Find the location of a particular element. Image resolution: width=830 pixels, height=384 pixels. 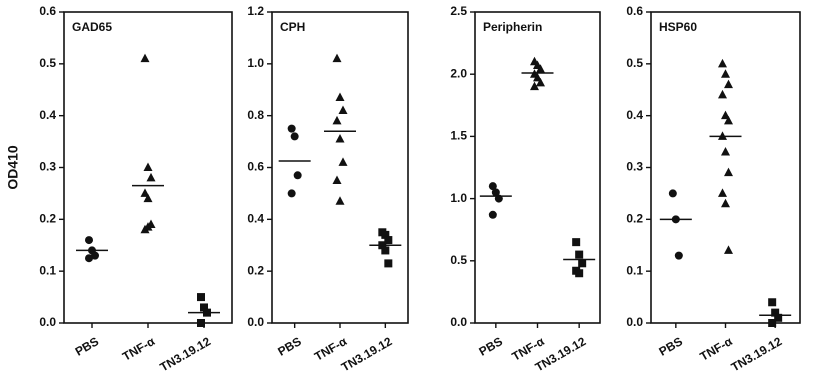

panel-title: GAD65 is located at coordinates (92, 27).